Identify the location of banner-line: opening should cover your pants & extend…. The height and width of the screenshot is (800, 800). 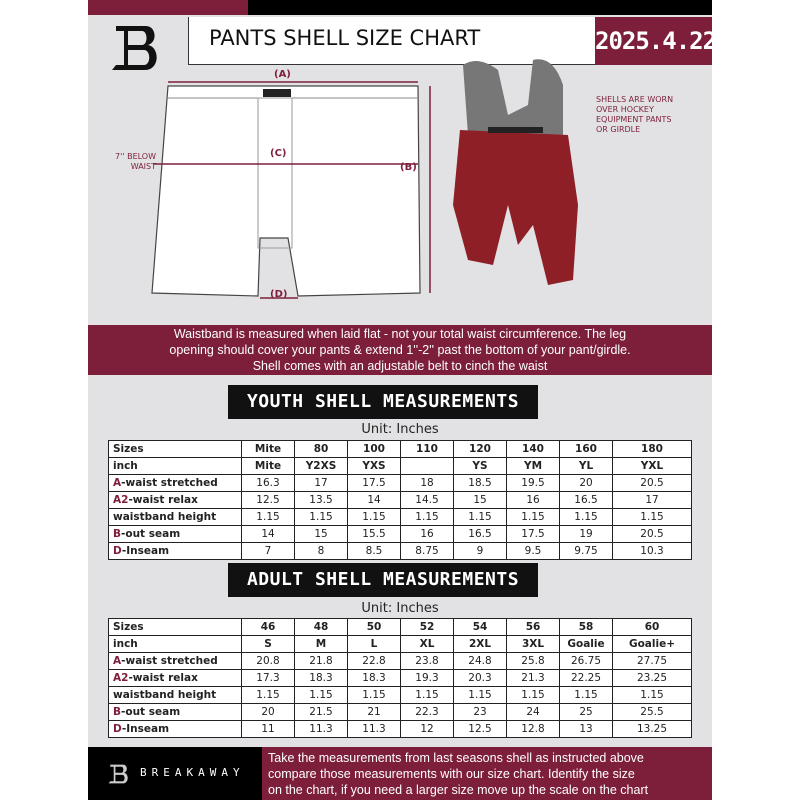
(400, 350).